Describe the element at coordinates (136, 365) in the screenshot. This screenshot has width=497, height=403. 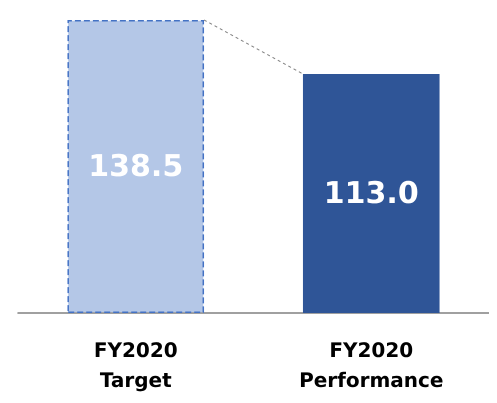
I see `x-tick-label: FY2020 Target` at that location.